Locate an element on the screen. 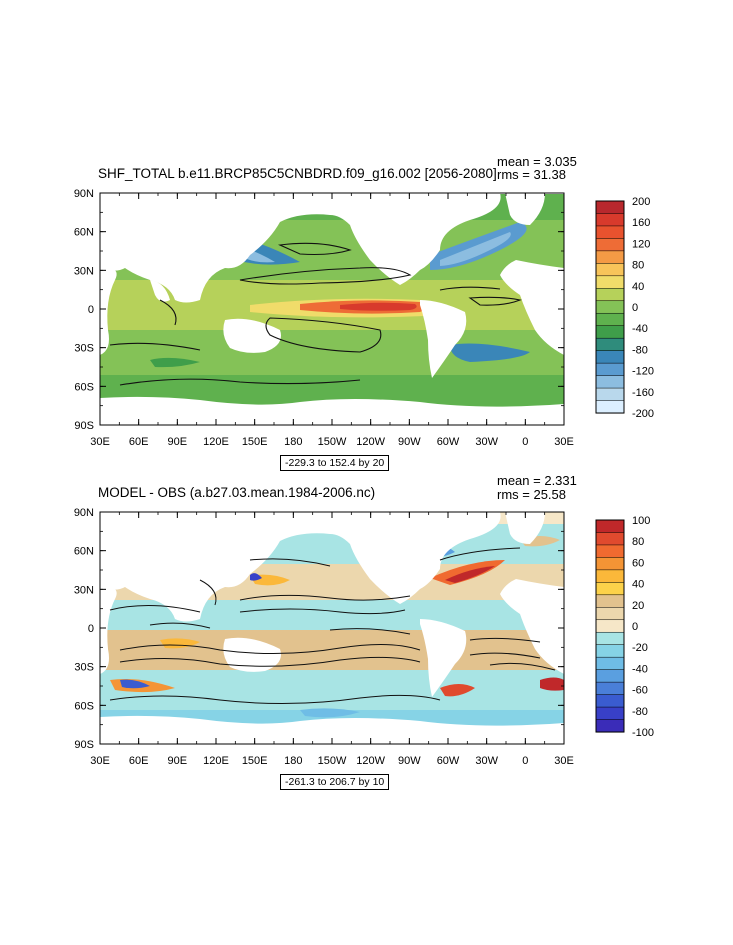  lat-label: 30S is located at coordinates (84, 668).